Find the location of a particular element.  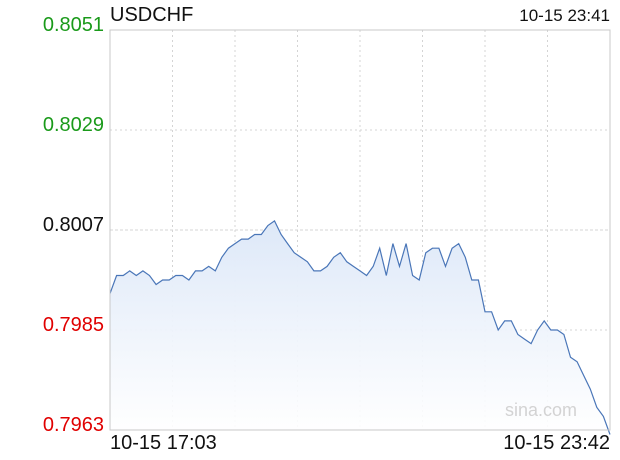

y-tick-label: 0.7963 is located at coordinates (73, 425).